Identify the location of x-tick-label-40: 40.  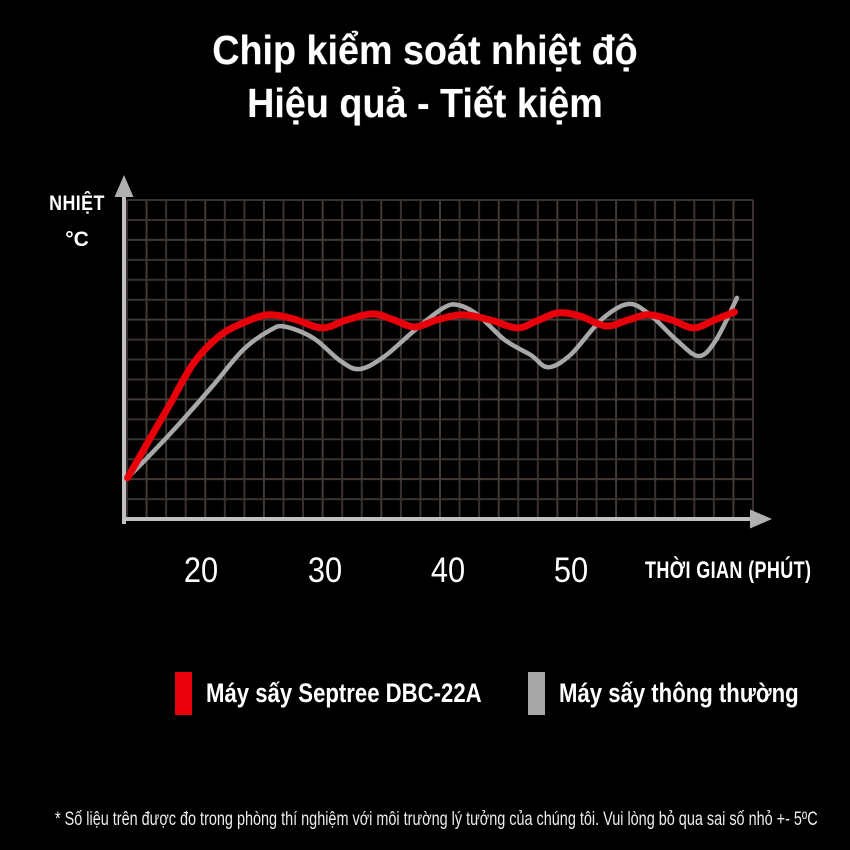
(448, 570).